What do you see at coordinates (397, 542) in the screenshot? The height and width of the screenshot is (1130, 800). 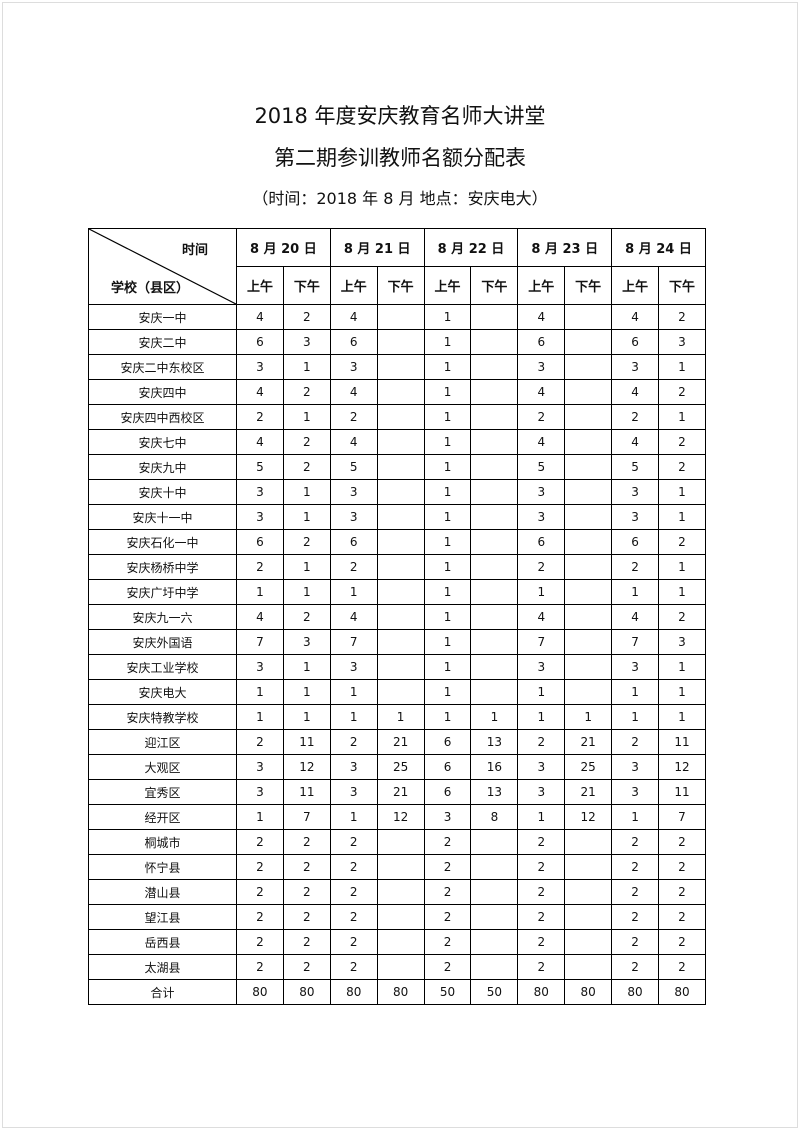 I see `table-row: 安庆石化一中 6 2 6 1 6 6 2` at bounding box center [397, 542].